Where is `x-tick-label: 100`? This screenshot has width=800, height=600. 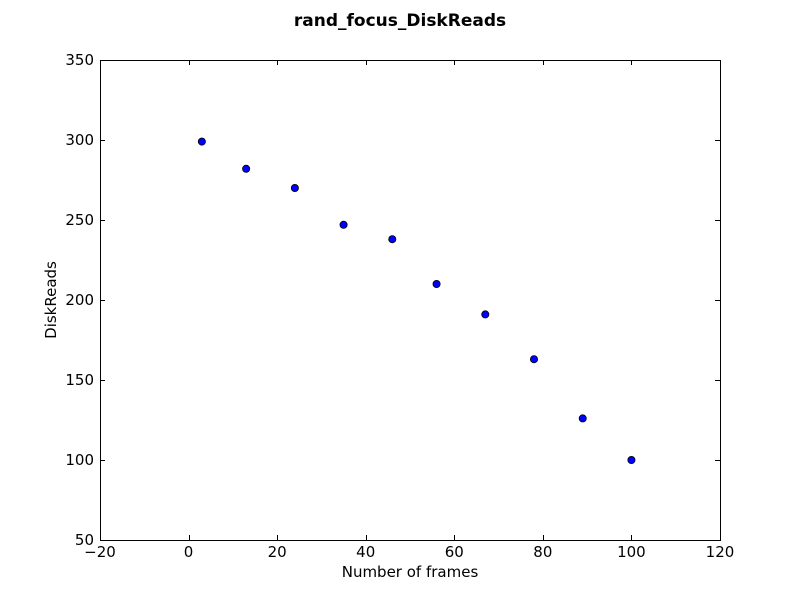
x-tick-label: 100 is located at coordinates (631, 552).